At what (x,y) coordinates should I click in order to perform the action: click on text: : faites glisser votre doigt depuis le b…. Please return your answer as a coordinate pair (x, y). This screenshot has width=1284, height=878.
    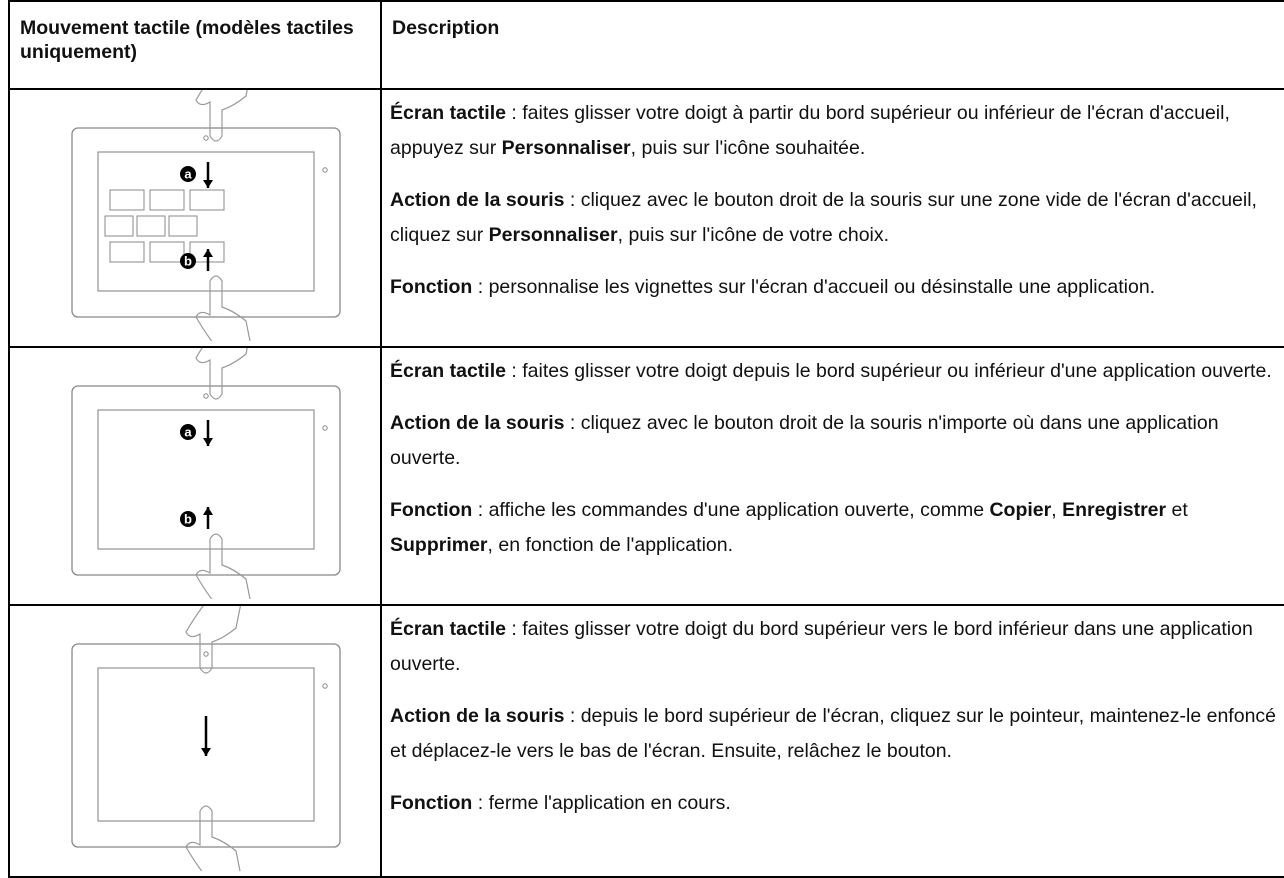
    Looking at the image, I should click on (888, 371).